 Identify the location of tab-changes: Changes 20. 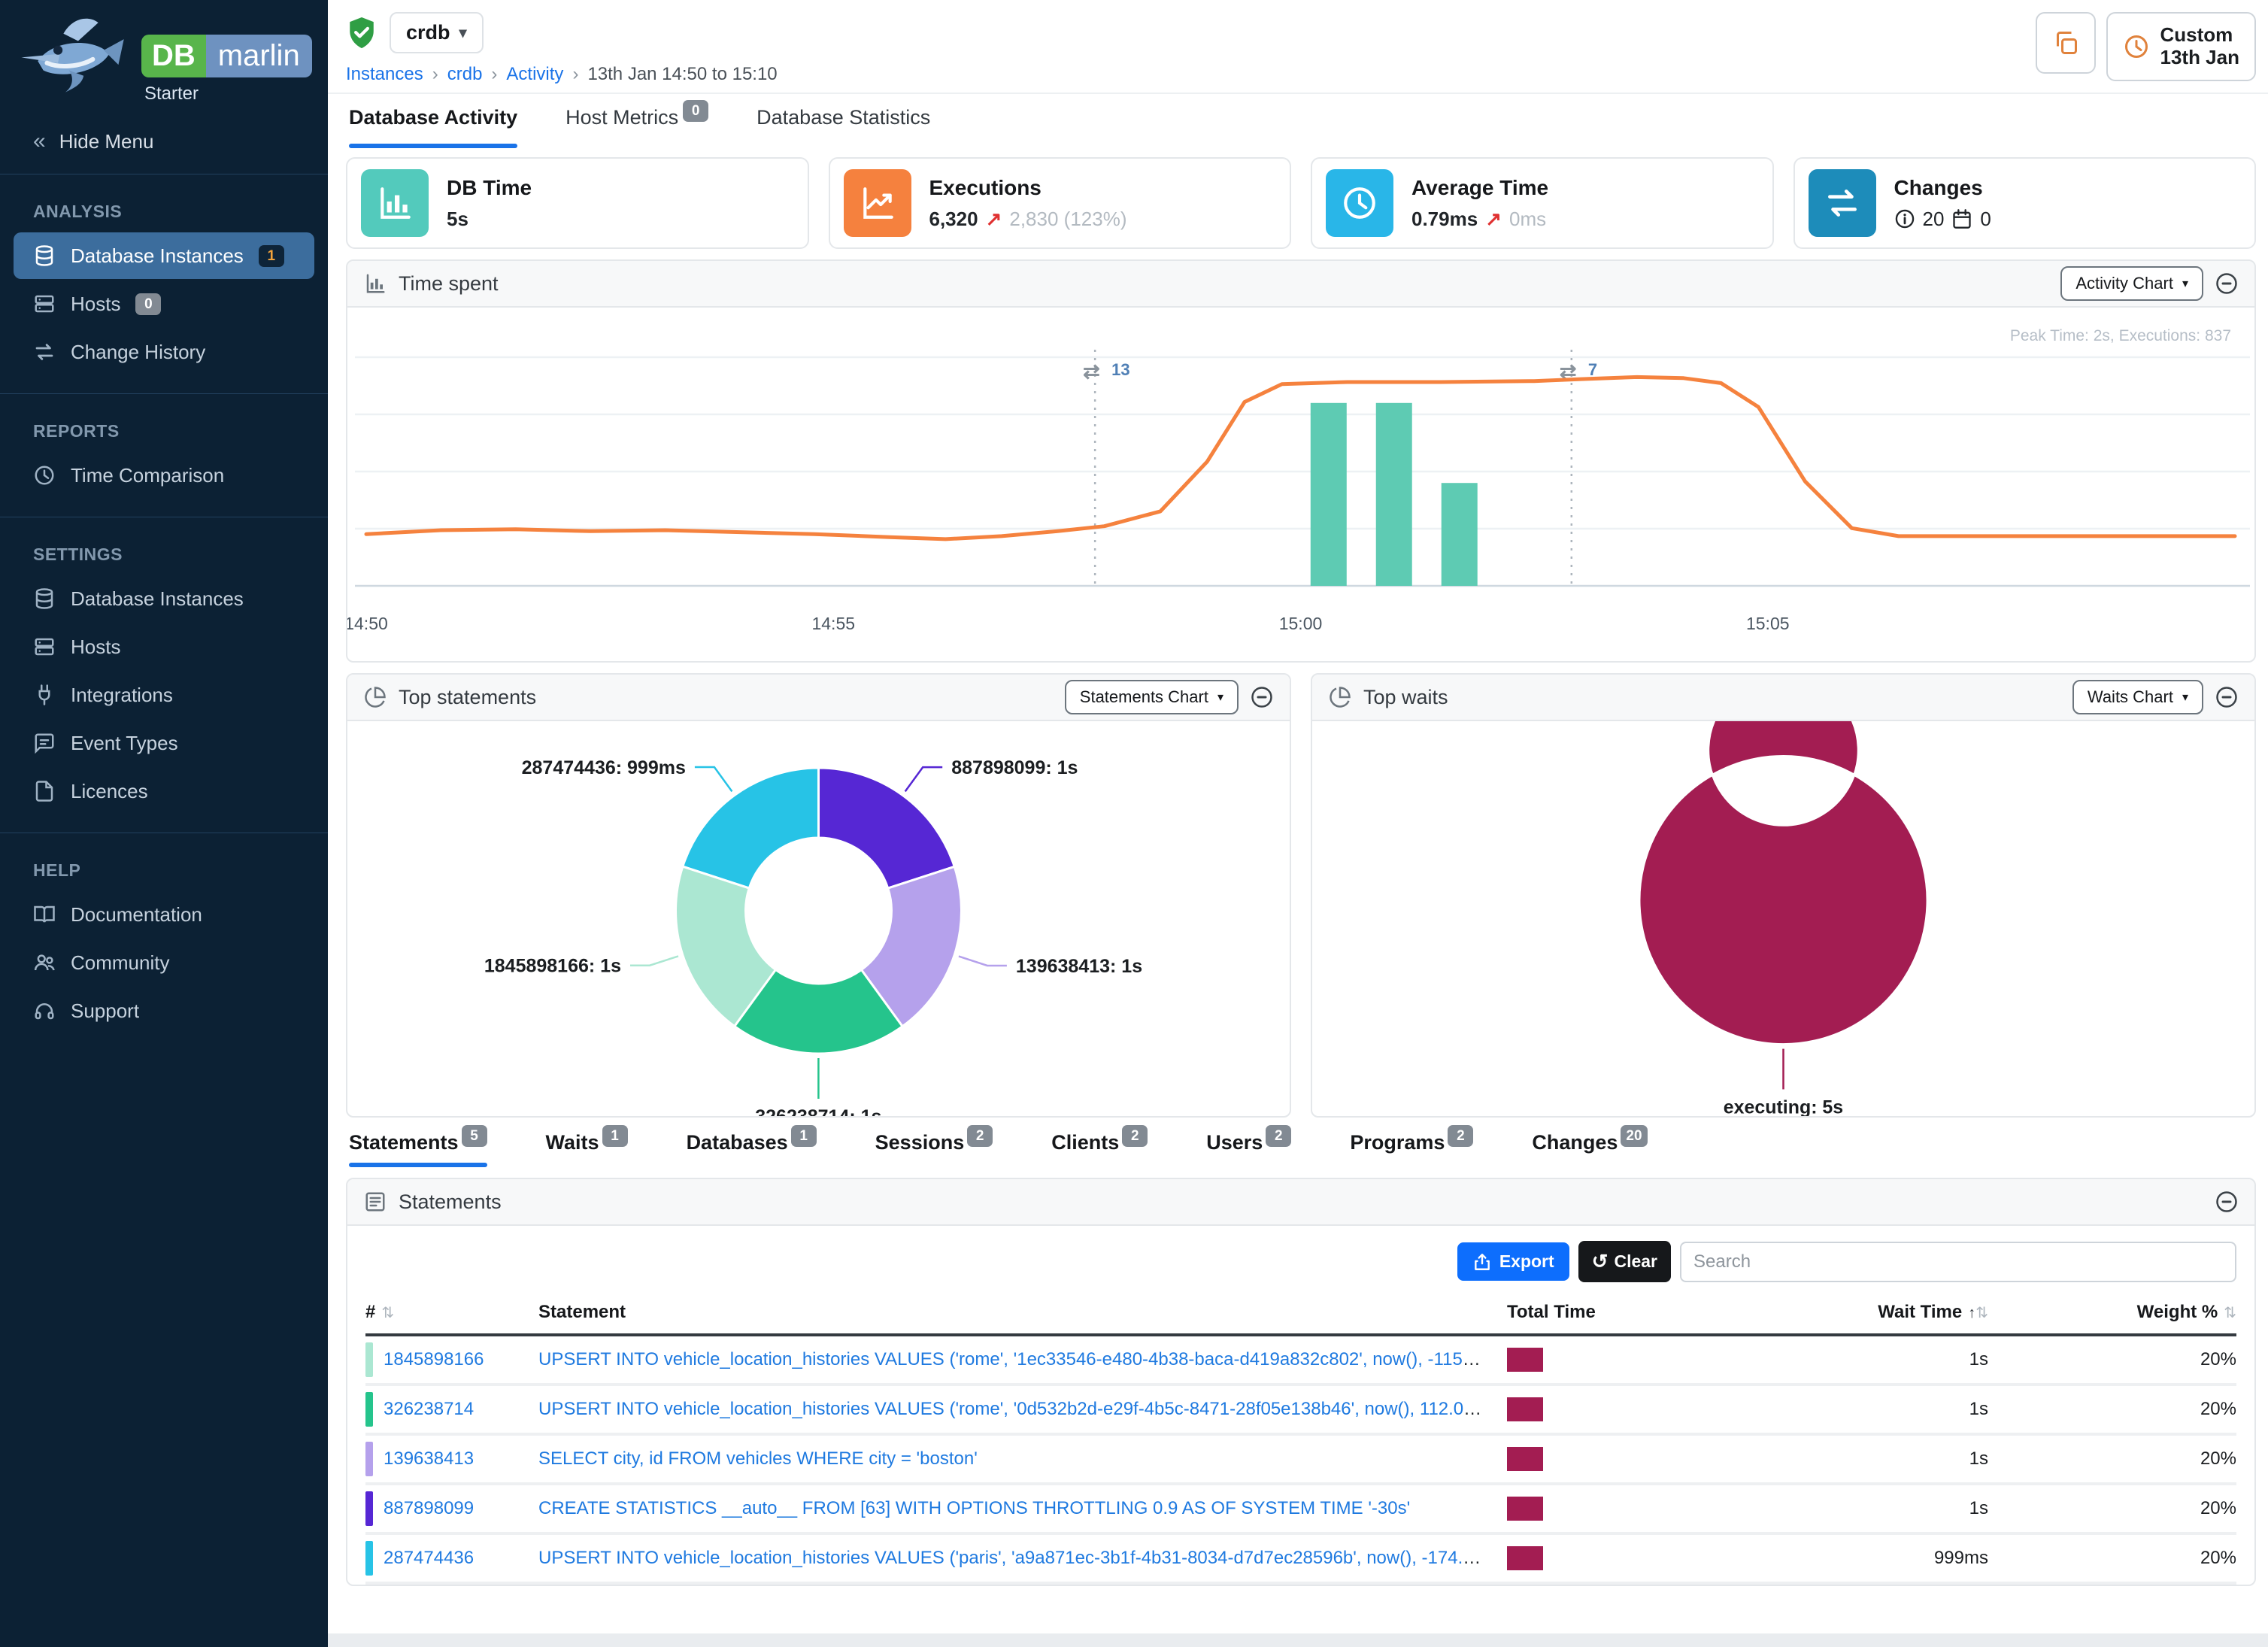
(1590, 1146).